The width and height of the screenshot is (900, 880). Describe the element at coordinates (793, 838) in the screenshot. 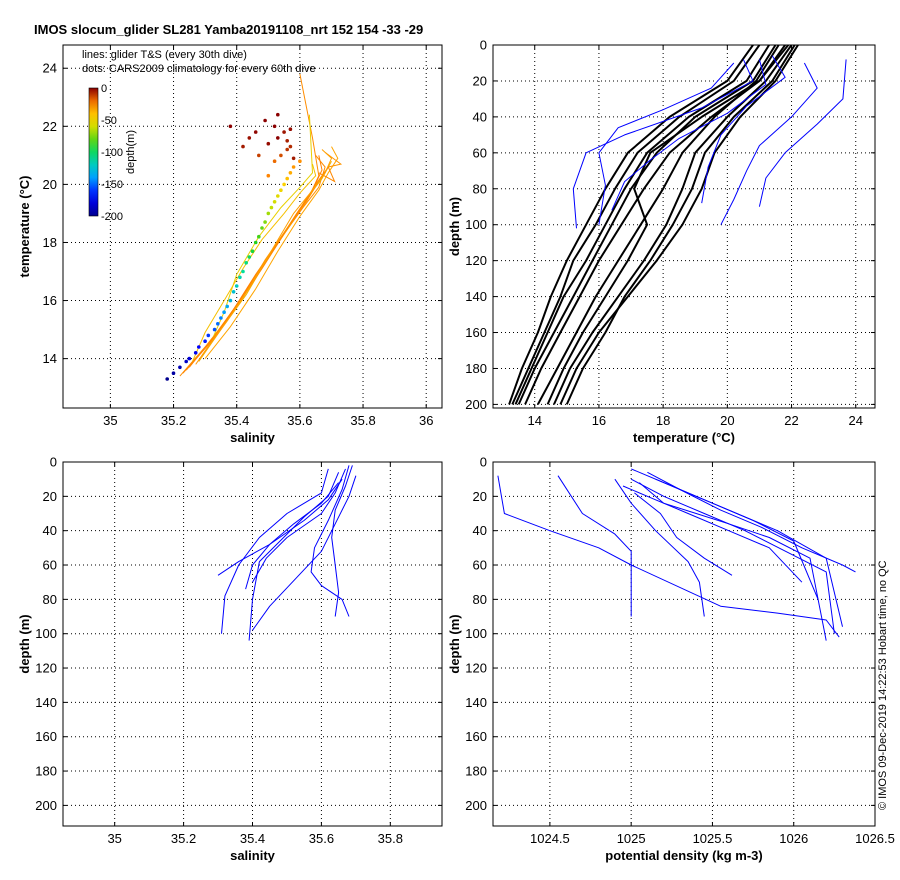

I see `x-tick-label: 1026` at that location.